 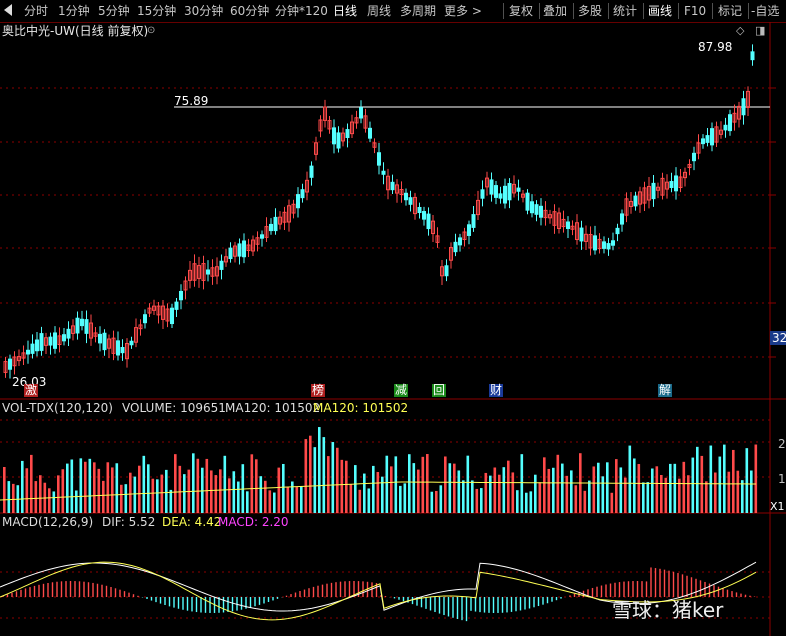 I want to click on stats-button: 统计, so click(x=625, y=11).